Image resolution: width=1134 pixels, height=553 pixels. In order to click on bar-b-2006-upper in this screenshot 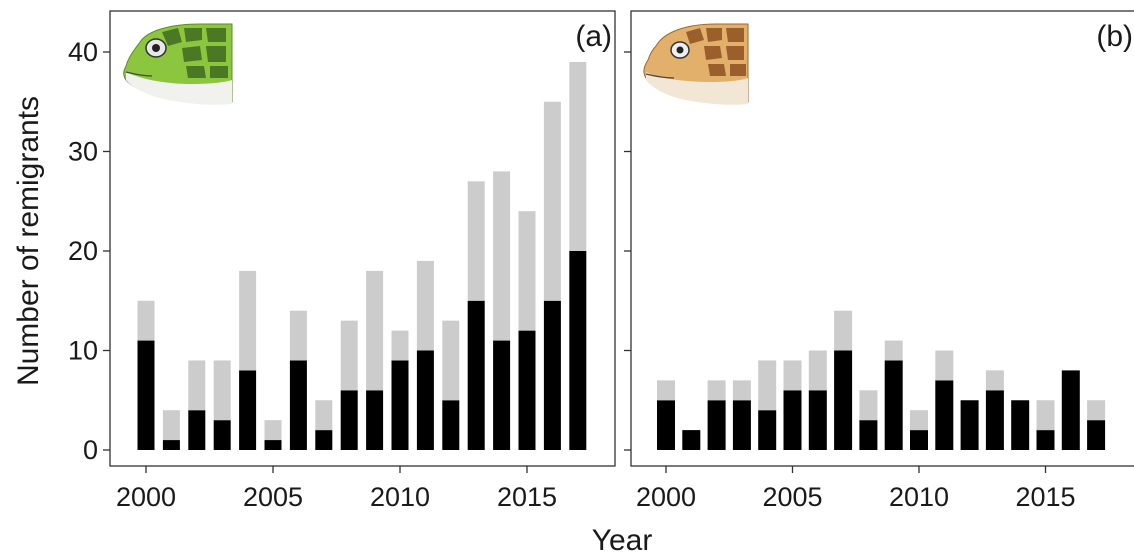, I will do `click(818, 371)`.